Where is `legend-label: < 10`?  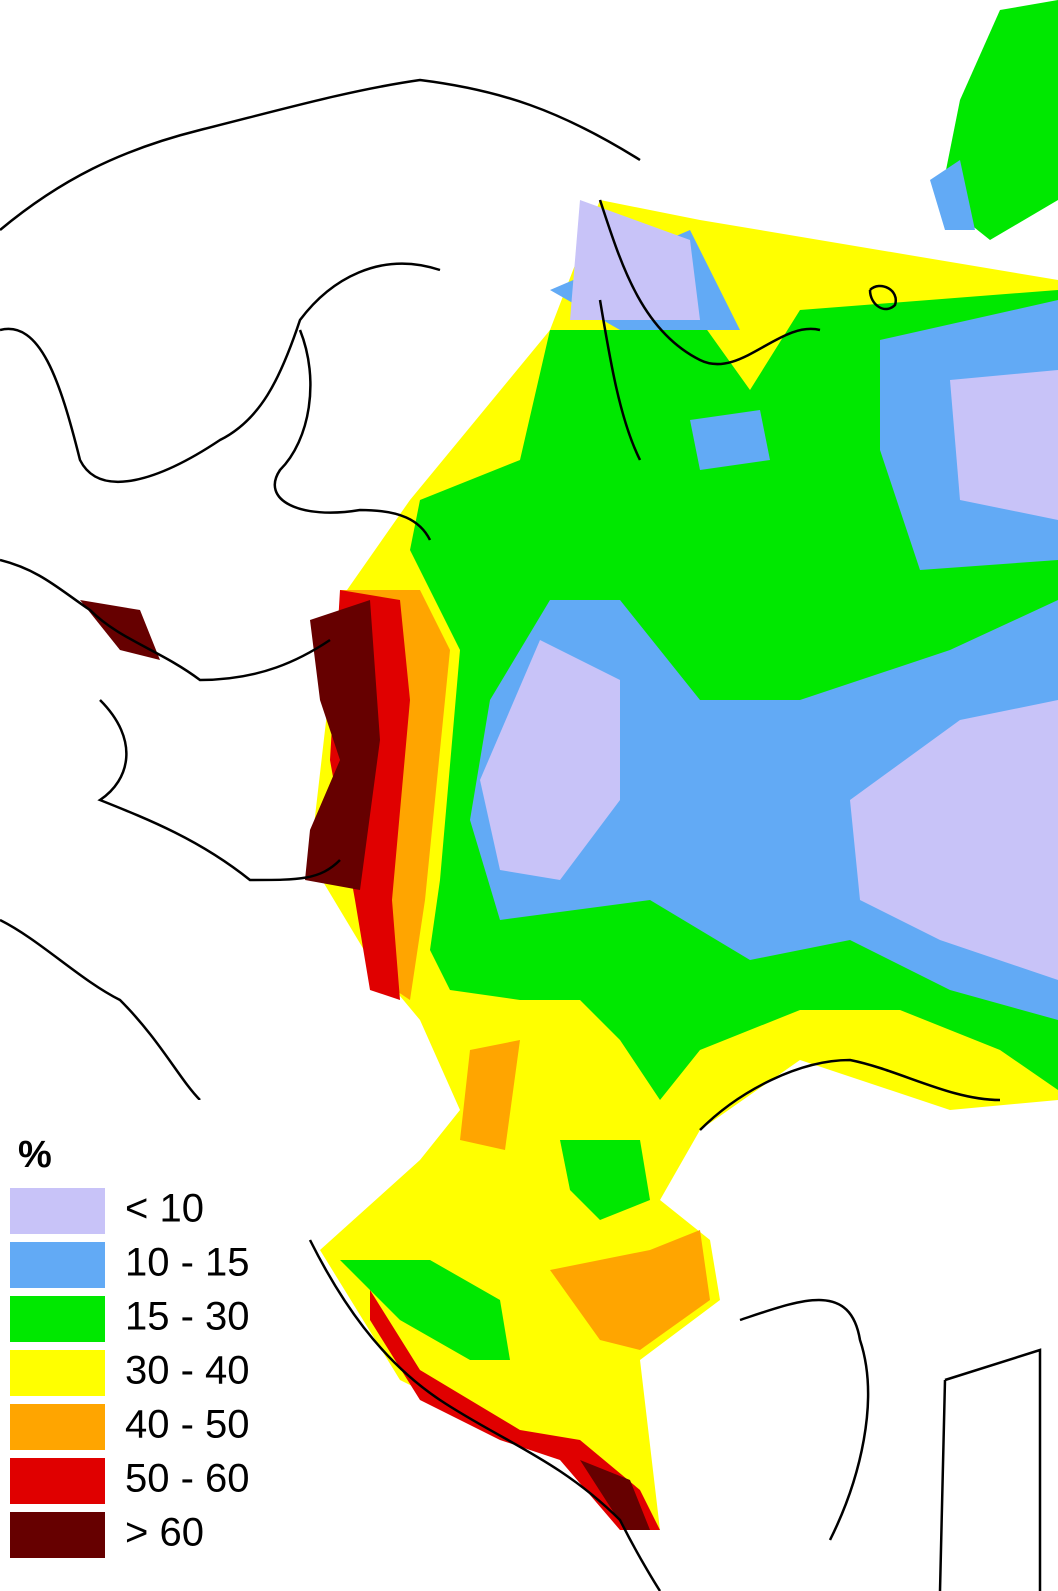 legend-label: < 10 is located at coordinates (164, 1209).